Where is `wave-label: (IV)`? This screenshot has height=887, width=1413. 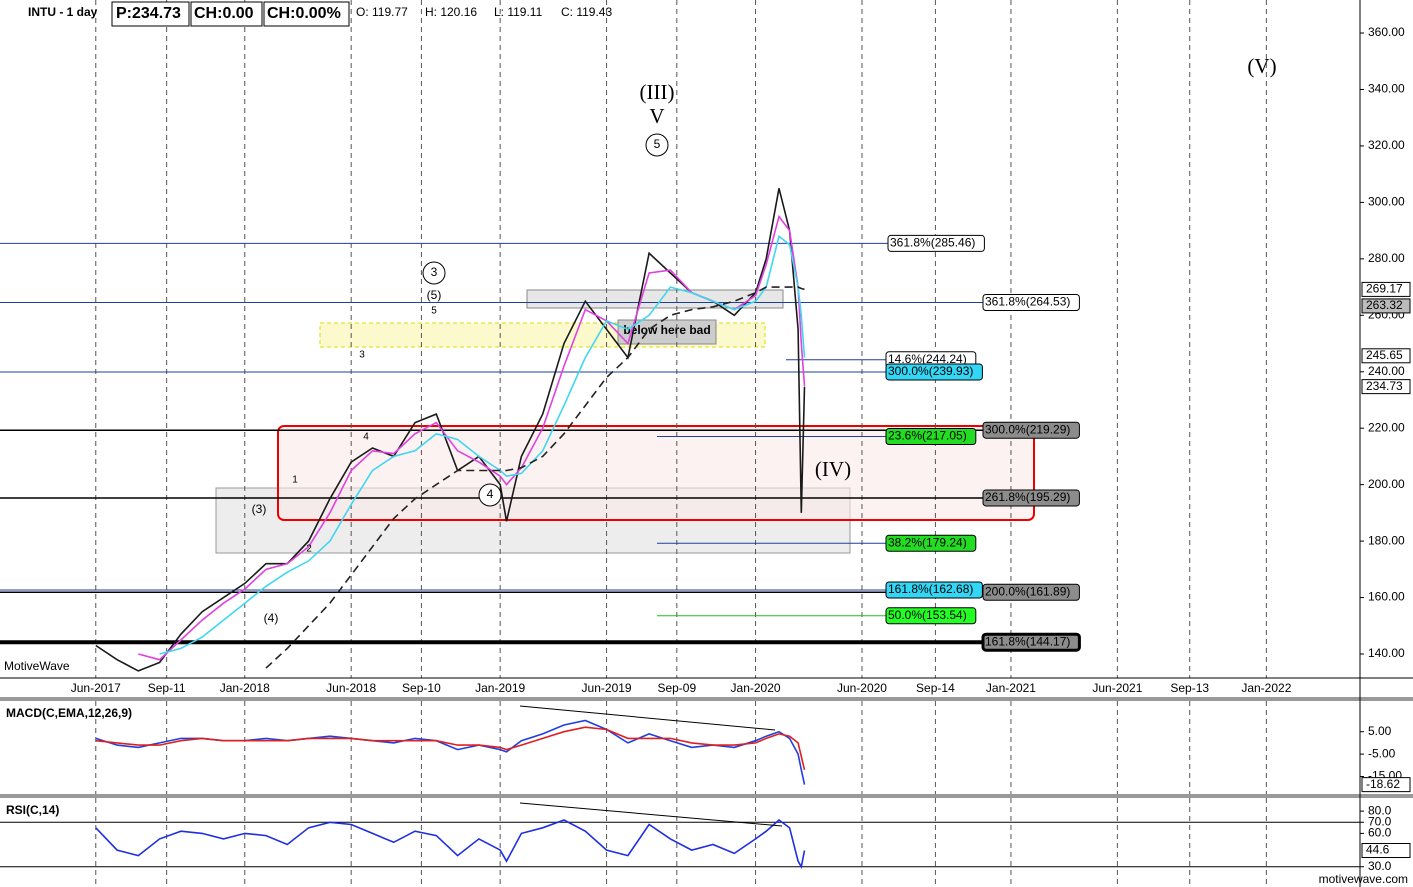
wave-label: (IV) is located at coordinates (833, 469).